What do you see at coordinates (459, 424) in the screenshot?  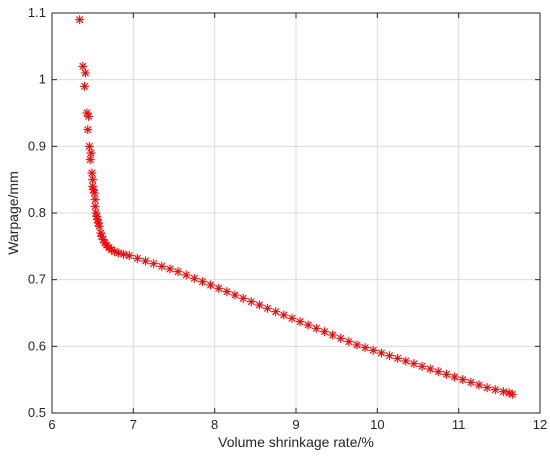 I see `x-tick-label: 11` at bounding box center [459, 424].